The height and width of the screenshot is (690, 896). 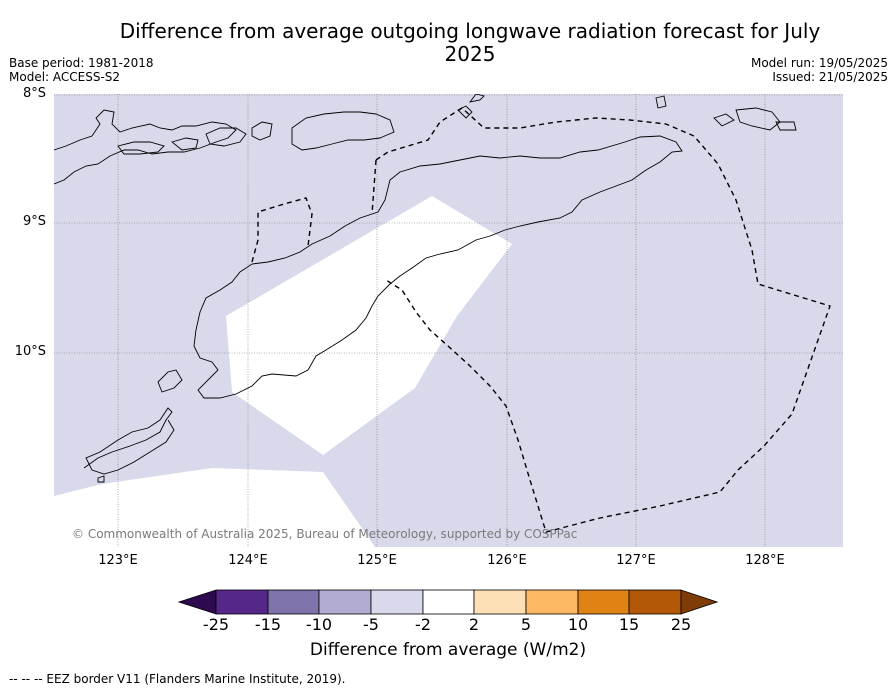 I want to click on lon-label-127e: 127°E, so click(x=636, y=560).